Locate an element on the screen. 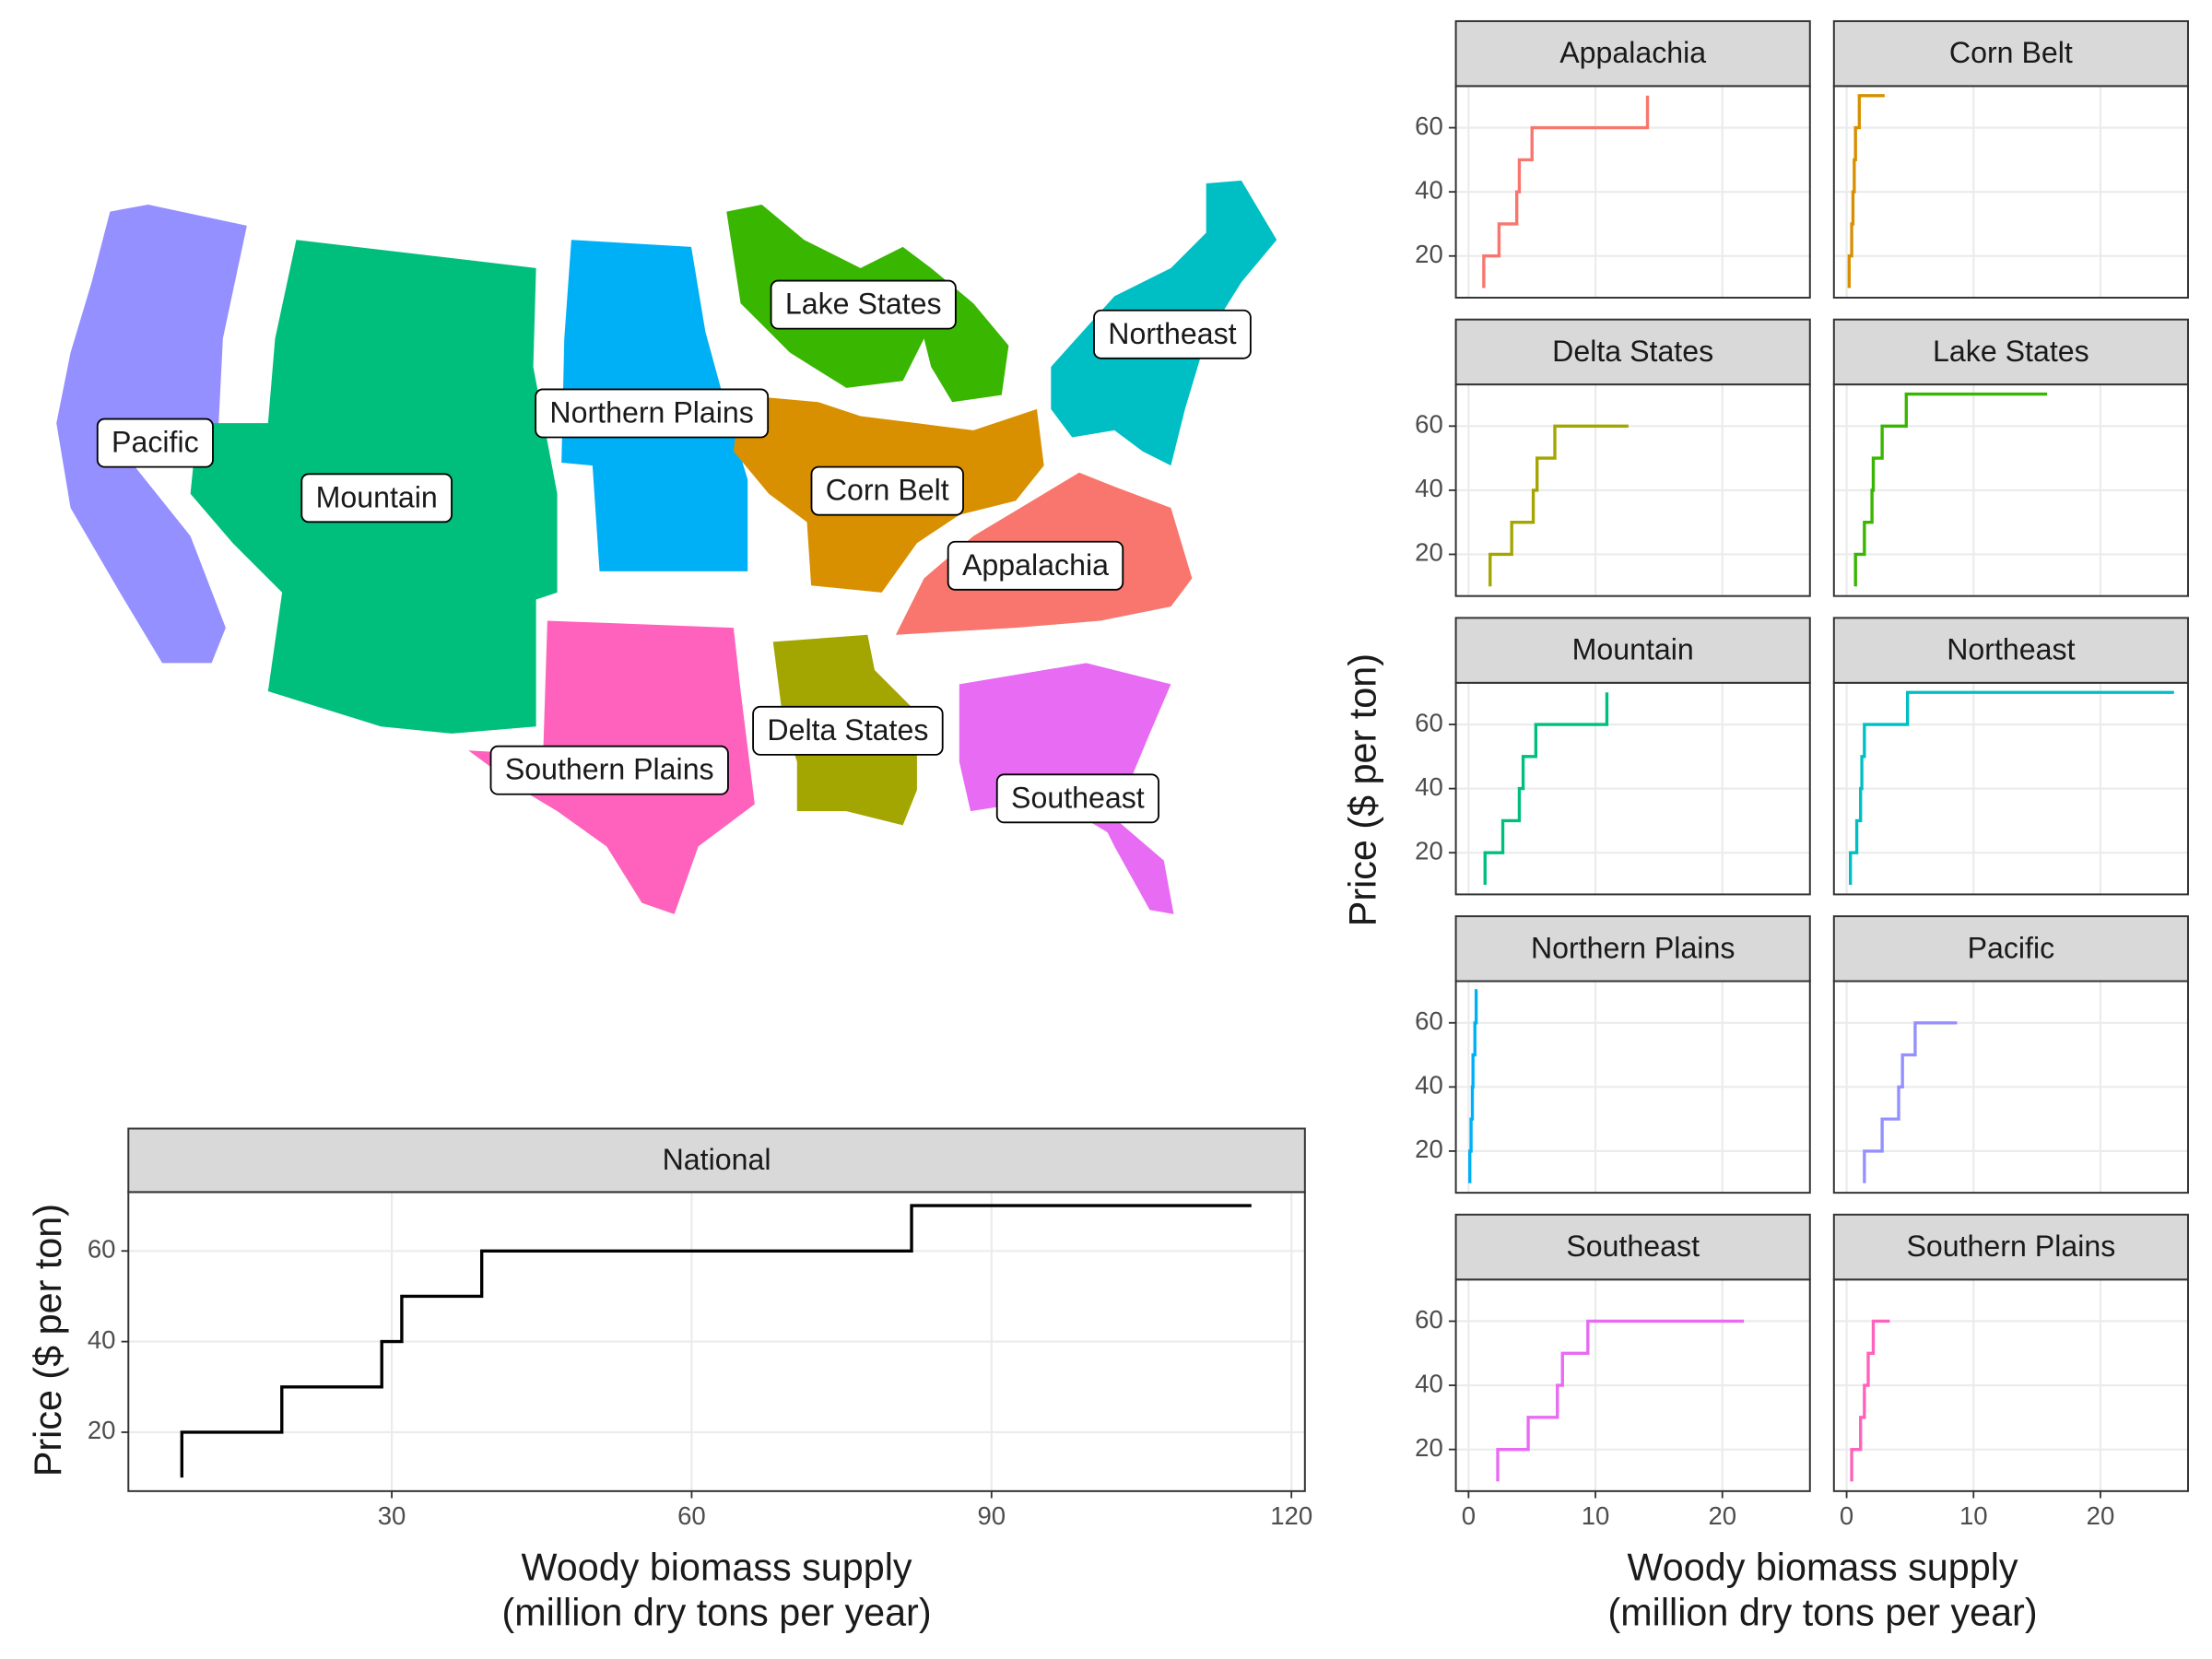  region-label: Mountain is located at coordinates (376, 498).